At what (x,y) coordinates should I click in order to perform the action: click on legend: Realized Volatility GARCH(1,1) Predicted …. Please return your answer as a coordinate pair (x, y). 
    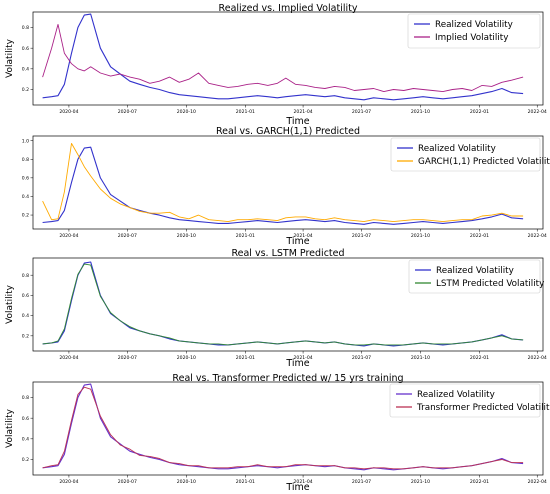
    Looking at the image, I should click on (470, 154).